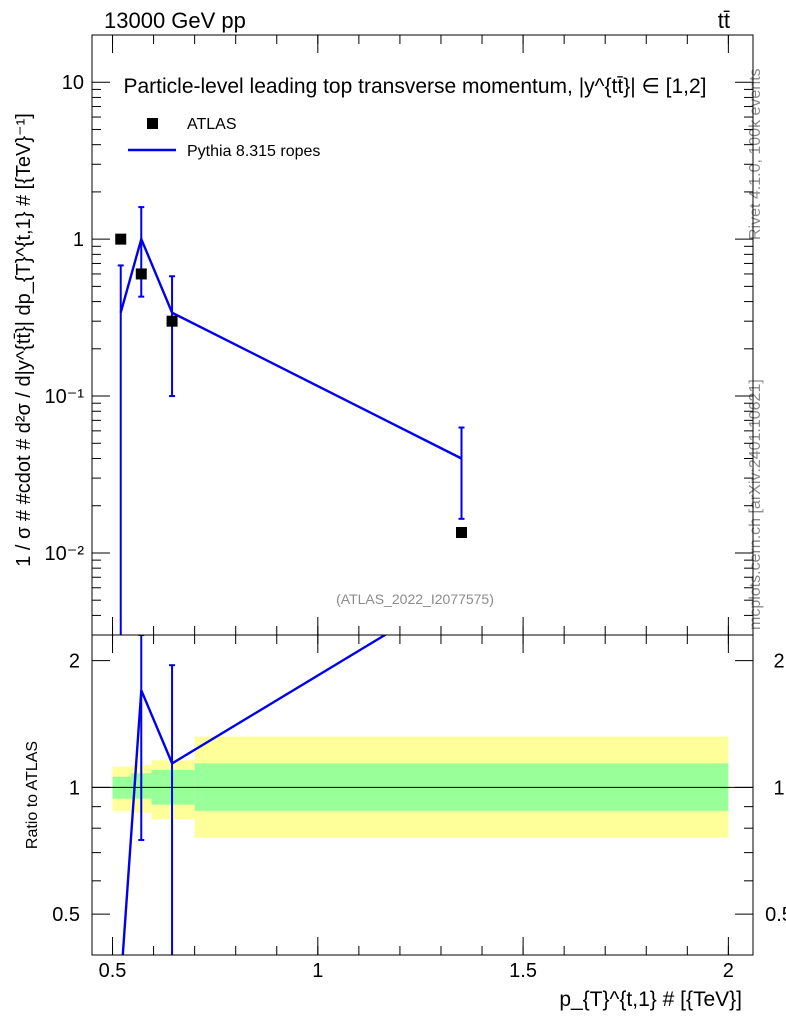 This screenshot has width=786, height=1024. What do you see at coordinates (78, 240) in the screenshot?
I see `main-y-tick-label: 1` at bounding box center [78, 240].